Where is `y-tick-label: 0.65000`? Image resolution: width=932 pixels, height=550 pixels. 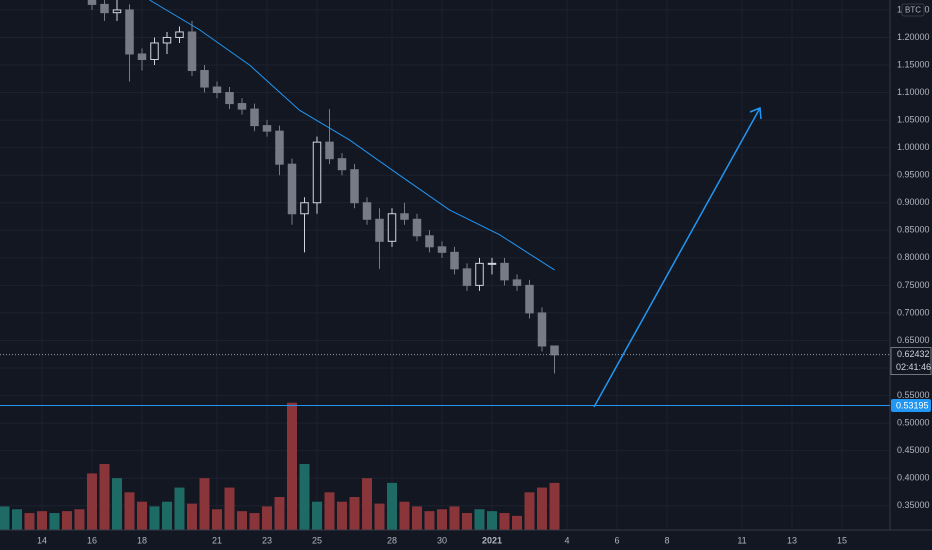
y-tick-label: 0.65000 is located at coordinates (913, 340).